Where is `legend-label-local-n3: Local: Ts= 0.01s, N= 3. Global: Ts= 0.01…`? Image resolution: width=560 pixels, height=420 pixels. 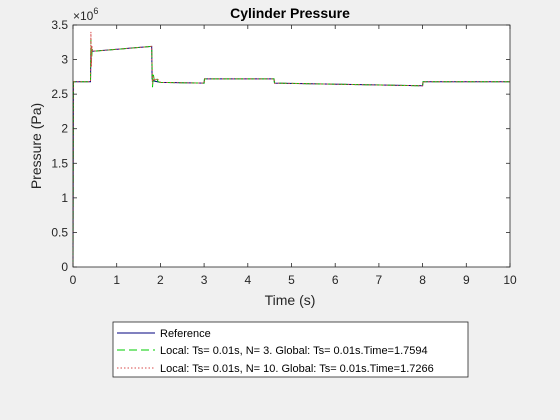 legend-label-local-n3: Local: Ts= 0.01s, N= 3. Global: Ts= 0.01… is located at coordinates (294, 351).